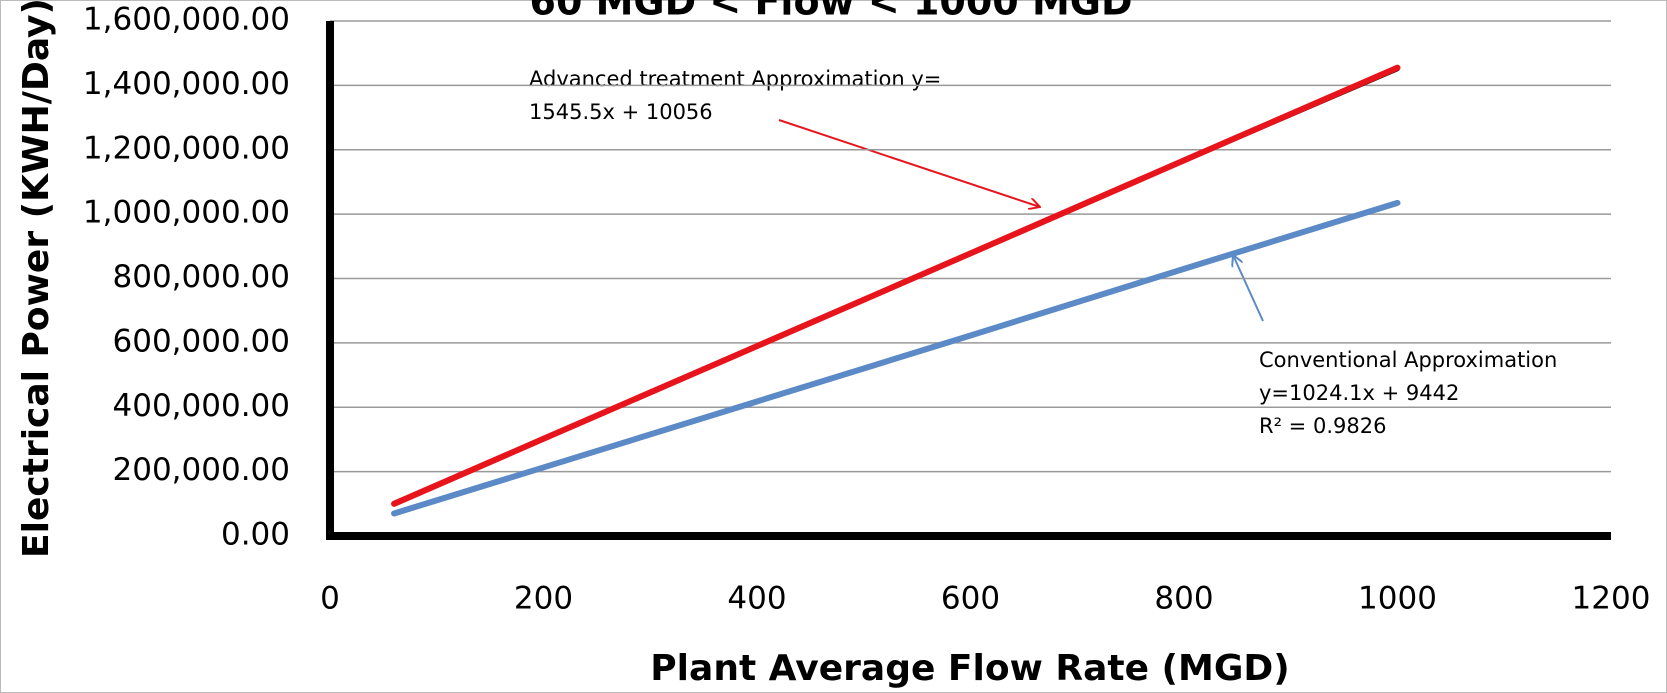 Image resolution: width=1667 pixels, height=693 pixels. I want to click on chart-title: 60 MGD < Flow < 1000 MGD, so click(831, 12).